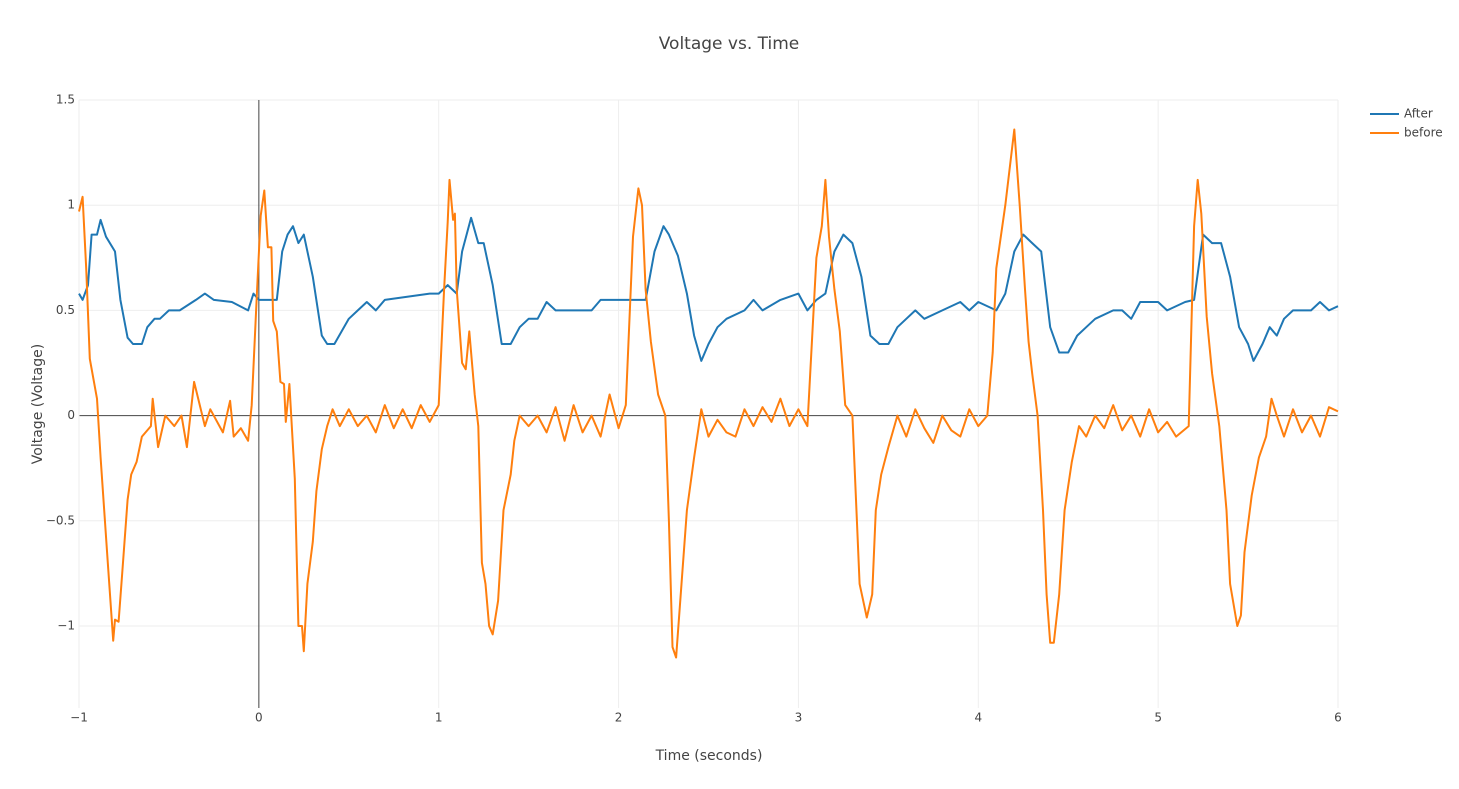 This screenshot has height=789, width=1459. I want to click on legend-label: before, so click(1423, 133).